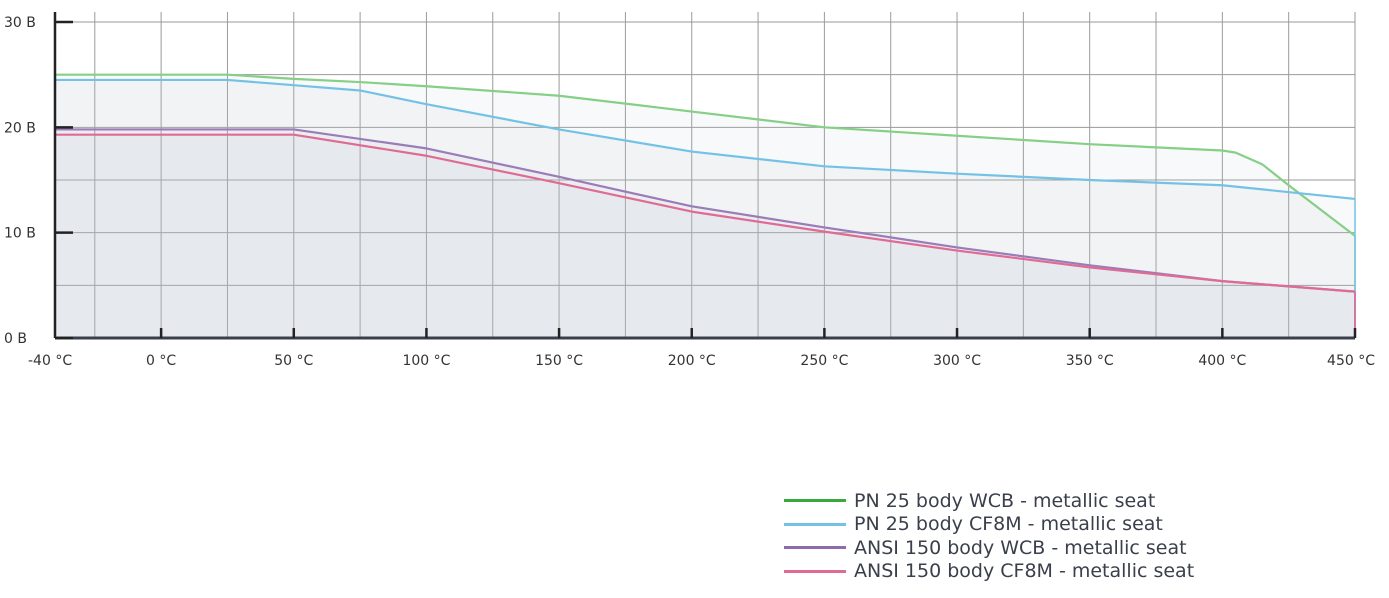 Image resolution: width=1389 pixels, height=598 pixels. What do you see at coordinates (1020, 547) in the screenshot?
I see `legend-label: ANSI 150 body WCB - metallic seat` at bounding box center [1020, 547].